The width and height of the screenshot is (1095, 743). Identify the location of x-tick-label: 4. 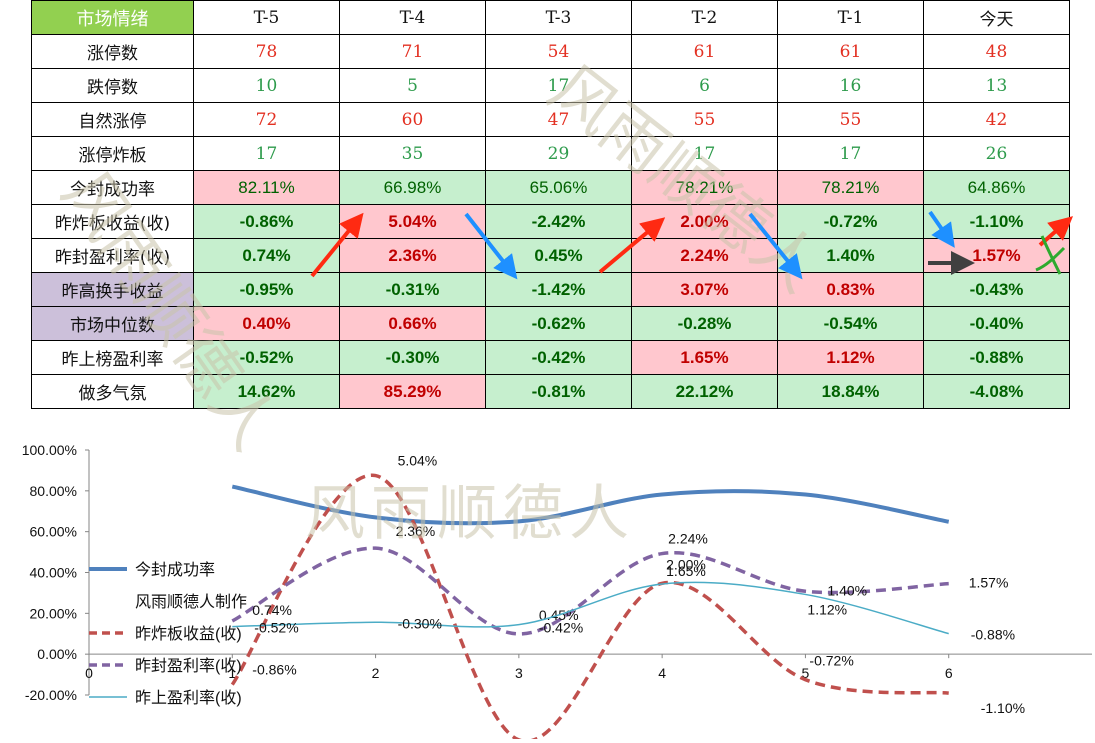
(662, 673).